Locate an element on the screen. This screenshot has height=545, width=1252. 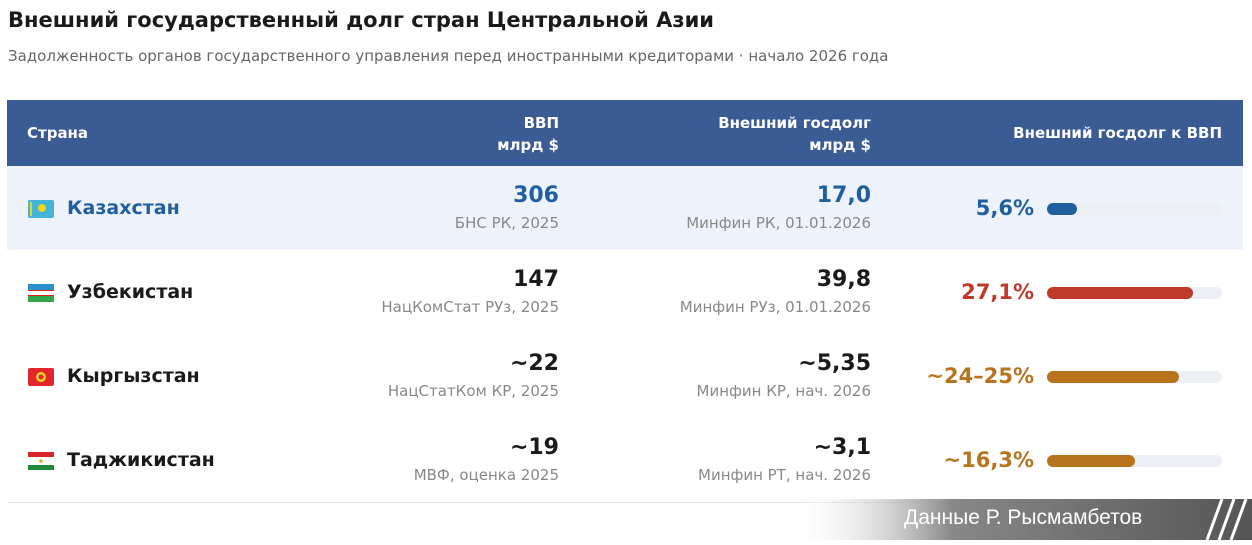
country: Таджикистан is located at coordinates (141, 460).